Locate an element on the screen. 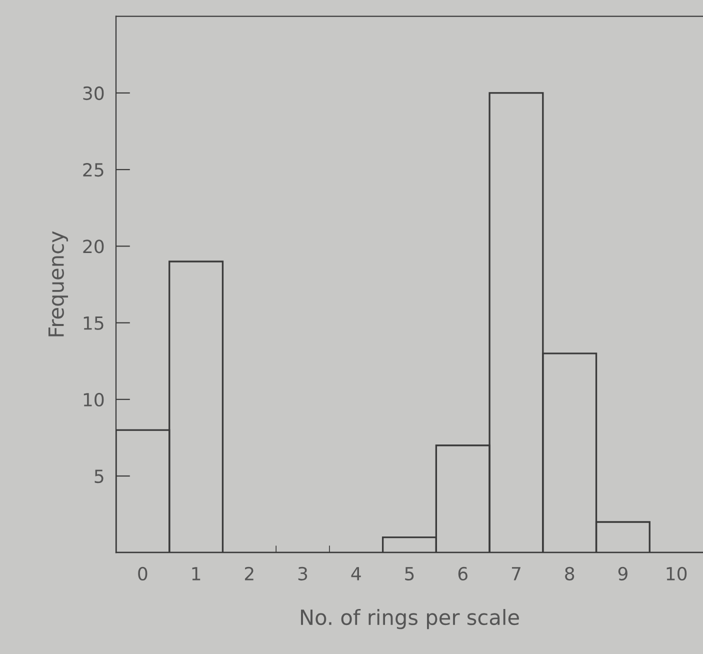  x-tick-label: 9 is located at coordinates (623, 573).